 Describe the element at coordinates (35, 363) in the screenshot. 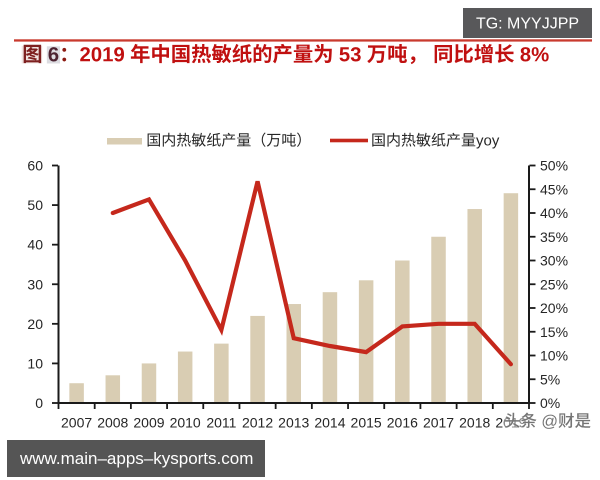

I see `svg-text: 10` at that location.